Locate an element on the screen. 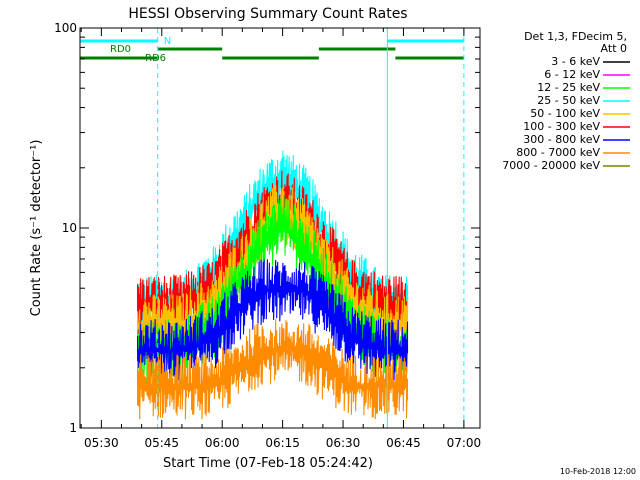 Image resolution: width=640 pixels, height=480 pixels. legend-label-1: 6 - 12 keV is located at coordinates (572, 74).